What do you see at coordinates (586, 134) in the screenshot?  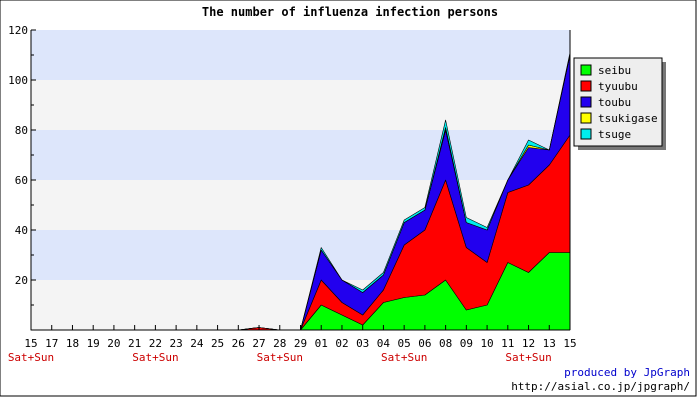 I see `legend-swatch-tsuge` at bounding box center [586, 134].